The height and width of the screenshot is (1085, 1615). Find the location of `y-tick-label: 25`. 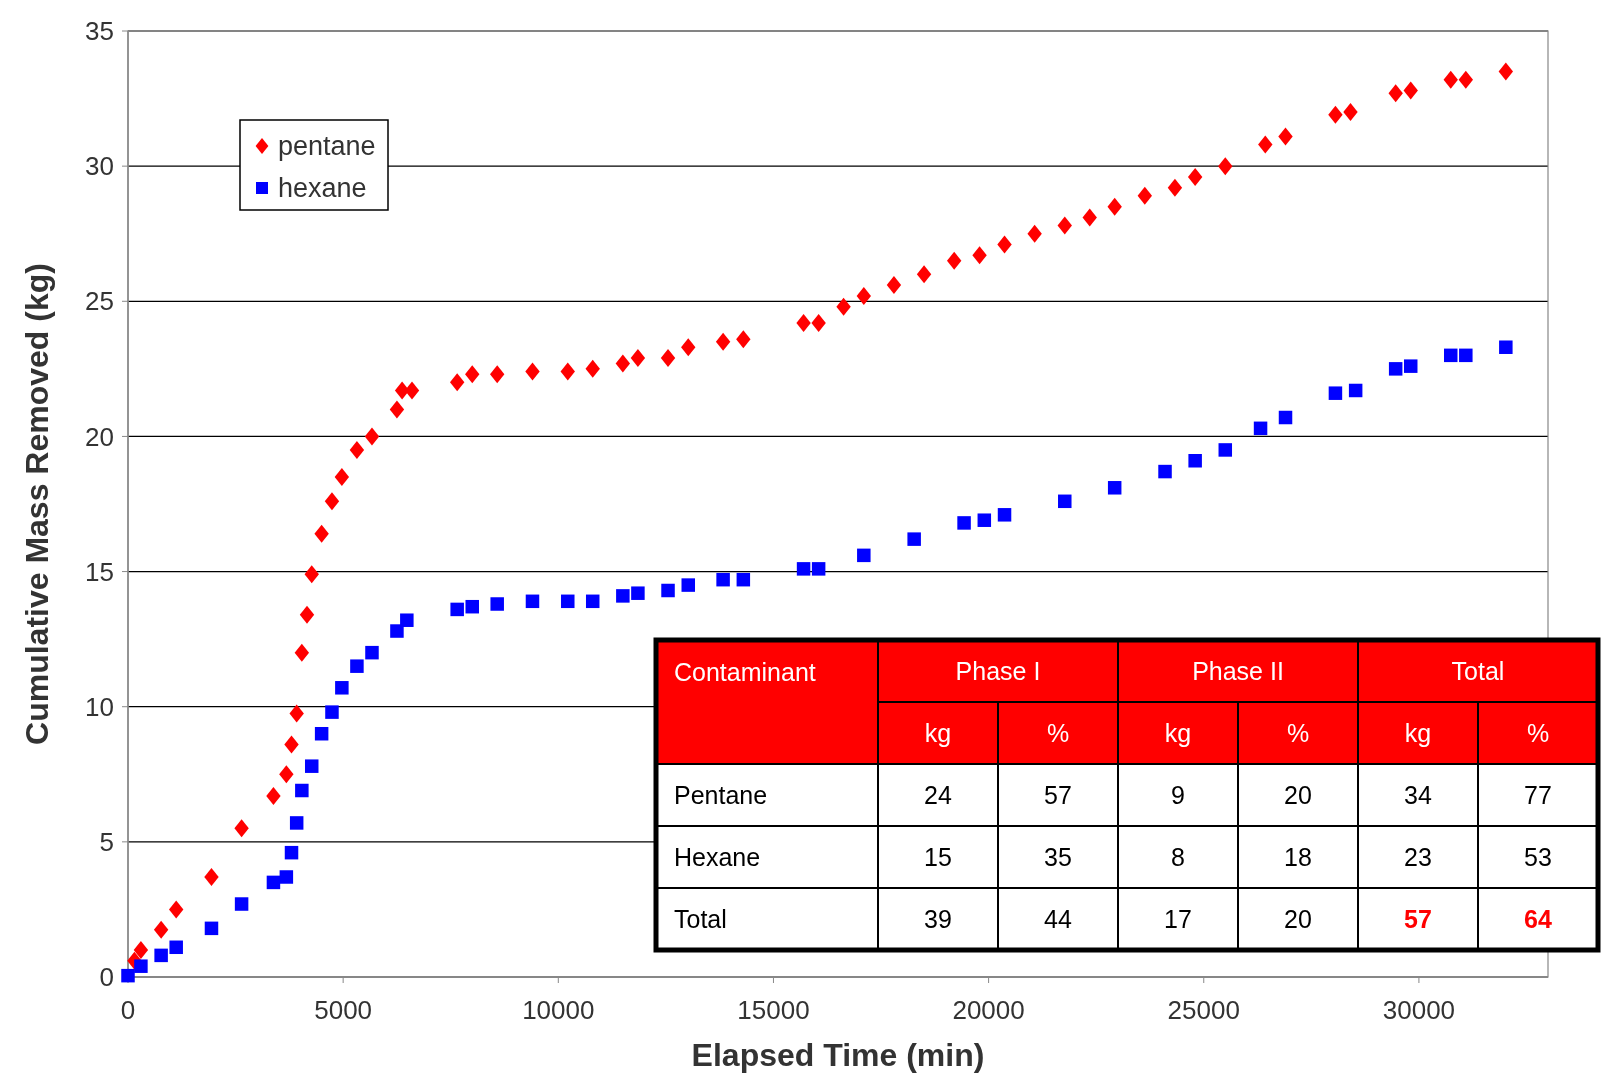

y-tick-label: 25 is located at coordinates (99, 301).